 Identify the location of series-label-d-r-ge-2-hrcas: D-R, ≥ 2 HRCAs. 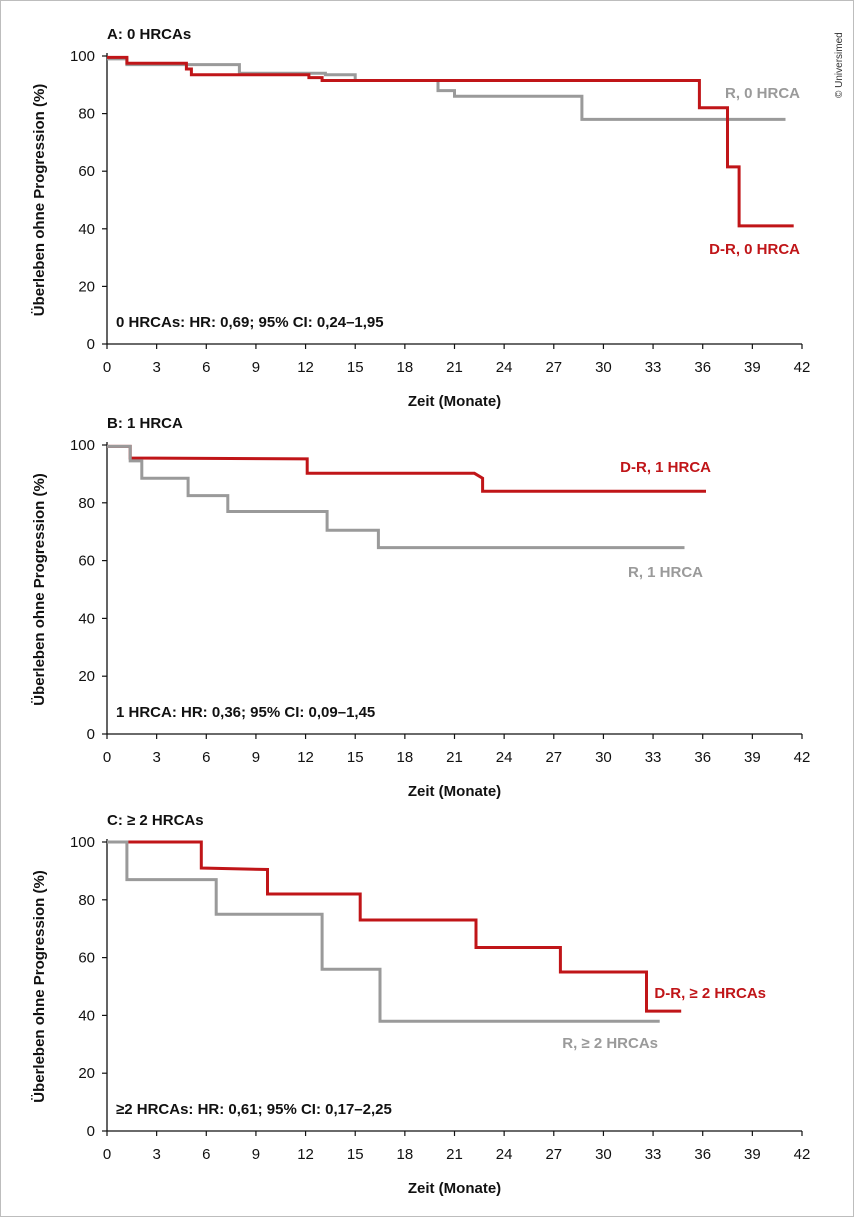
(710, 993).